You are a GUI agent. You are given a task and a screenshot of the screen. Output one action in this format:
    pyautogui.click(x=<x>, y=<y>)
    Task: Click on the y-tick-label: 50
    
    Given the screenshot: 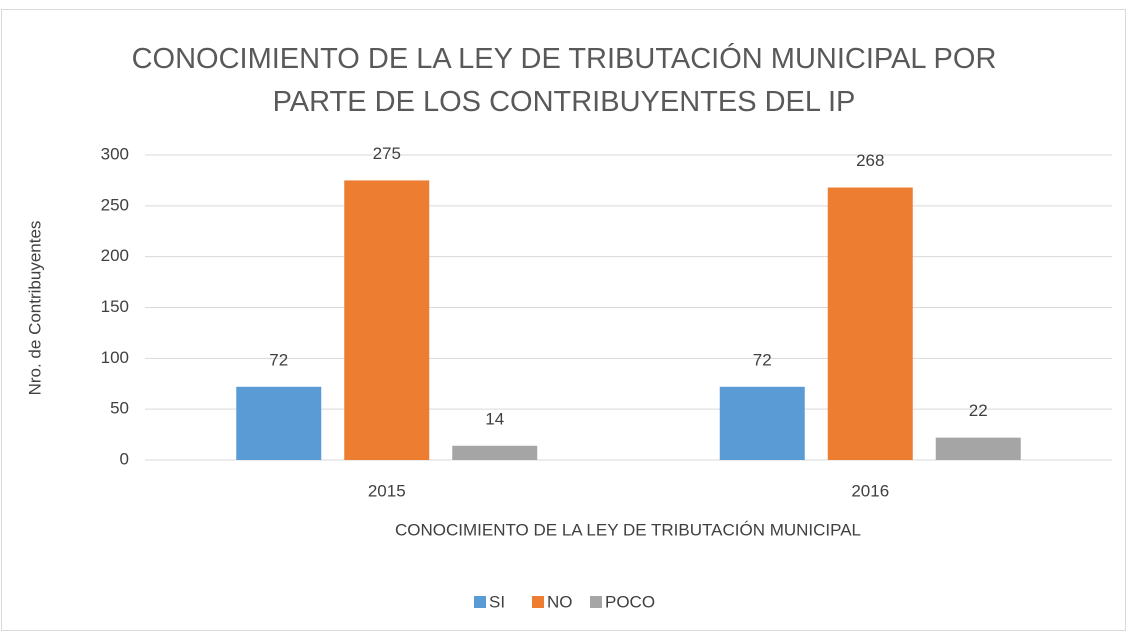 What is the action you would take?
    pyautogui.click(x=119, y=408)
    